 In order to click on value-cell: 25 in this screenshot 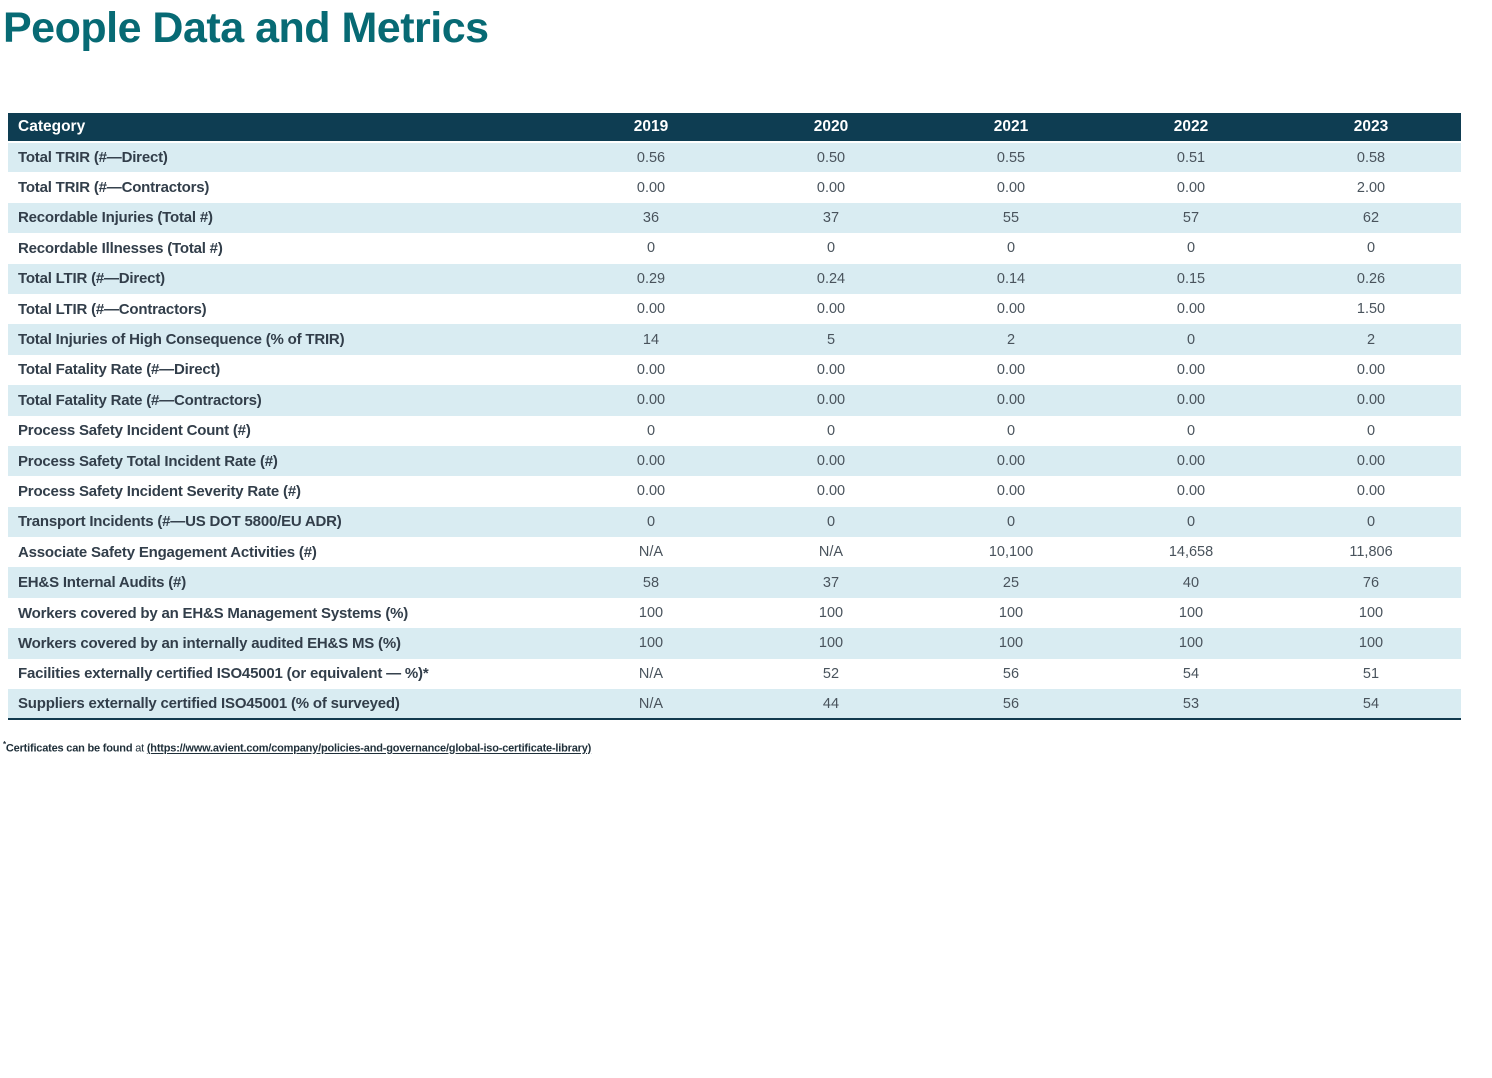, I will do `click(1011, 582)`.